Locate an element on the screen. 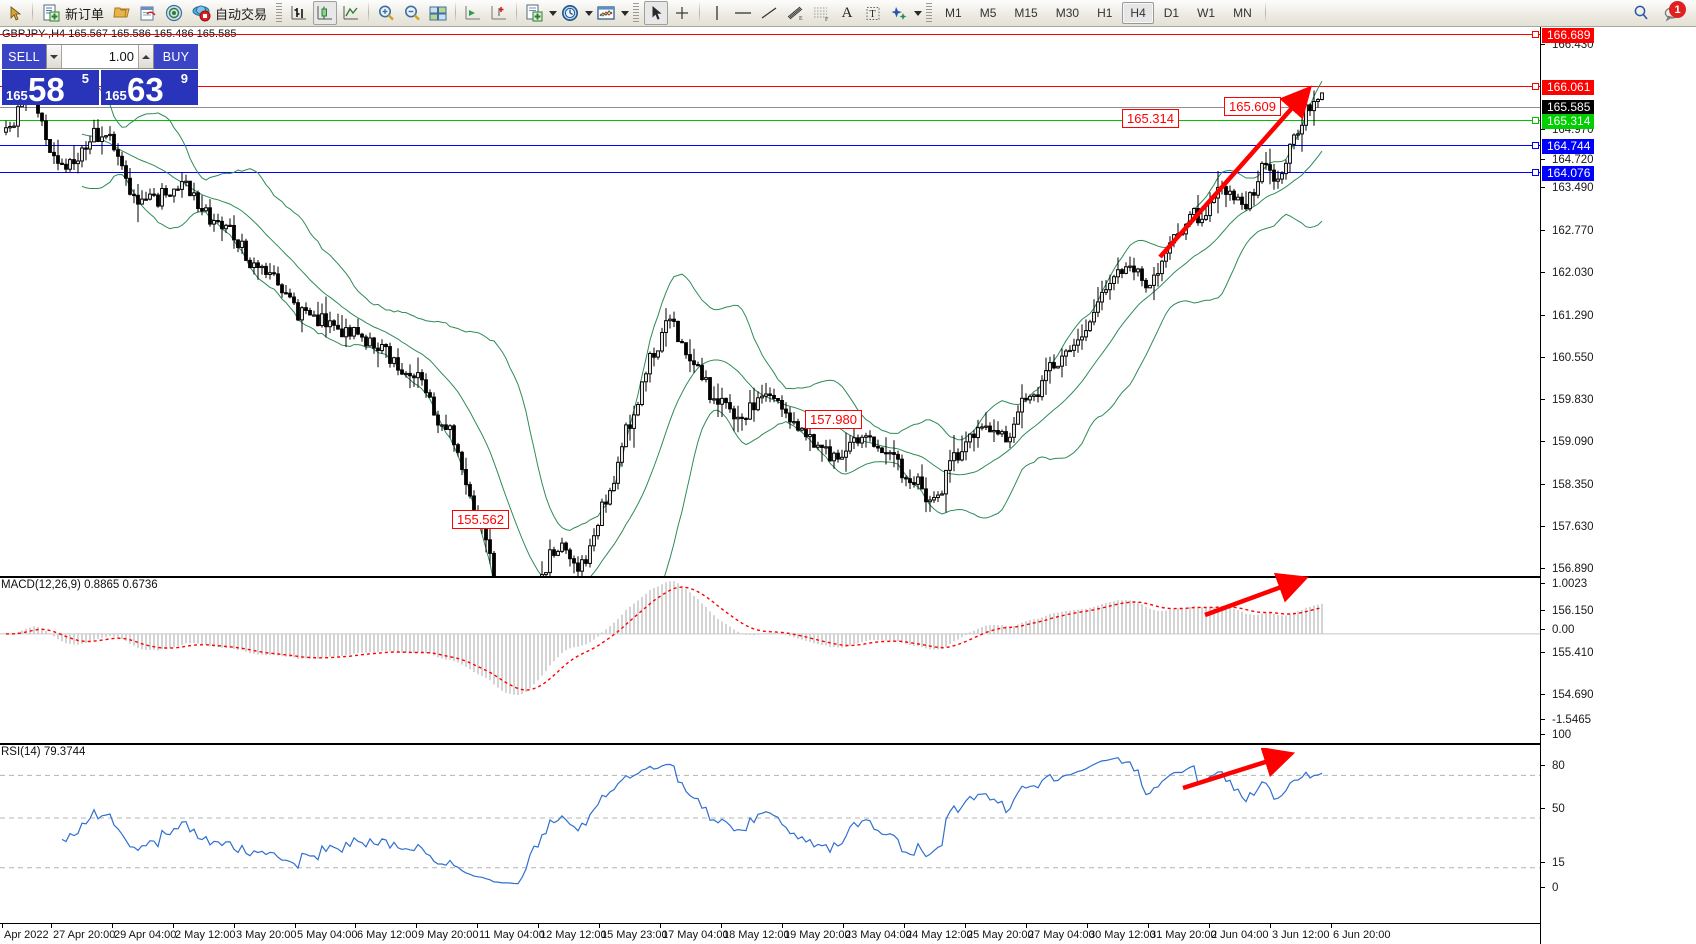  volume-stepper: 1.00 is located at coordinates (100, 56).